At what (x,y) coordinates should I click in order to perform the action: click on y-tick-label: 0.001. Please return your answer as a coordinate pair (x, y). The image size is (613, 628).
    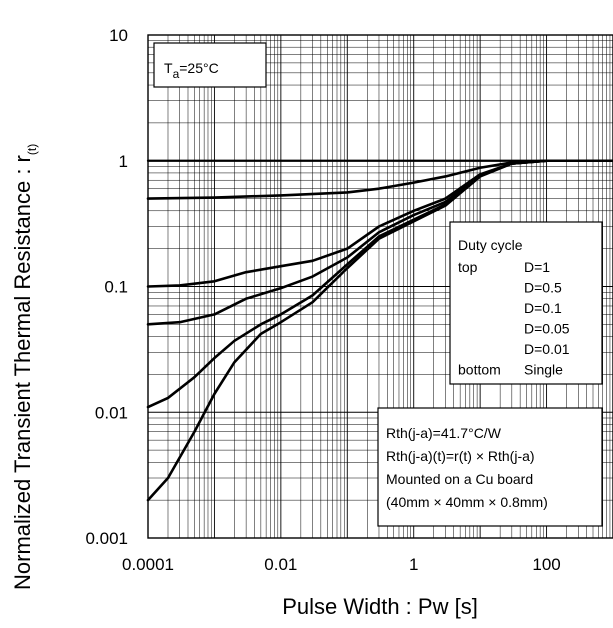
    Looking at the image, I should click on (106, 538).